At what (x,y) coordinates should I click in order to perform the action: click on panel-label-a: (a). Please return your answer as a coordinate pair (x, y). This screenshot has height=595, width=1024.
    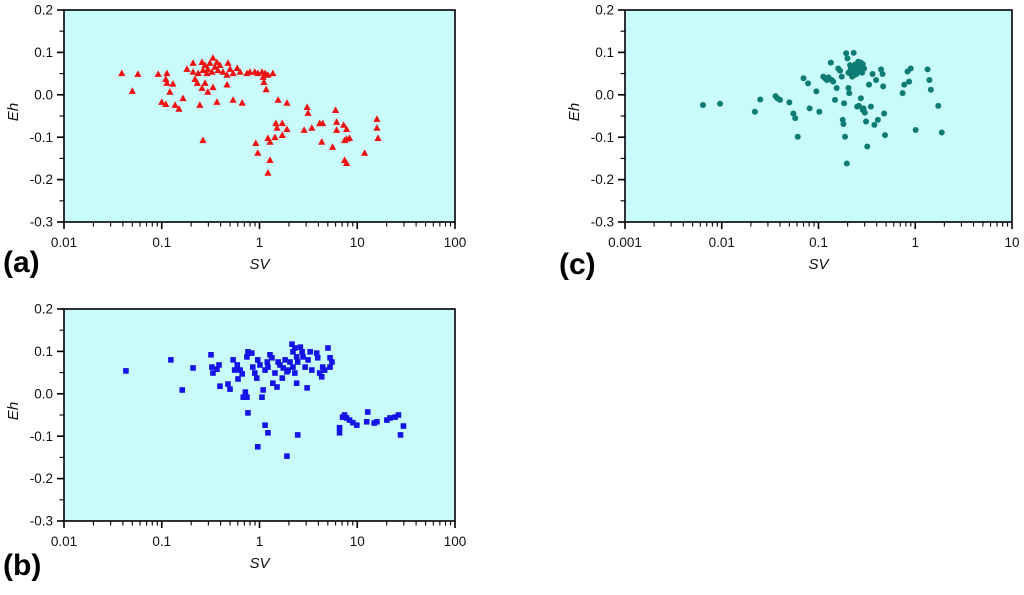
    Looking at the image, I should click on (21, 262).